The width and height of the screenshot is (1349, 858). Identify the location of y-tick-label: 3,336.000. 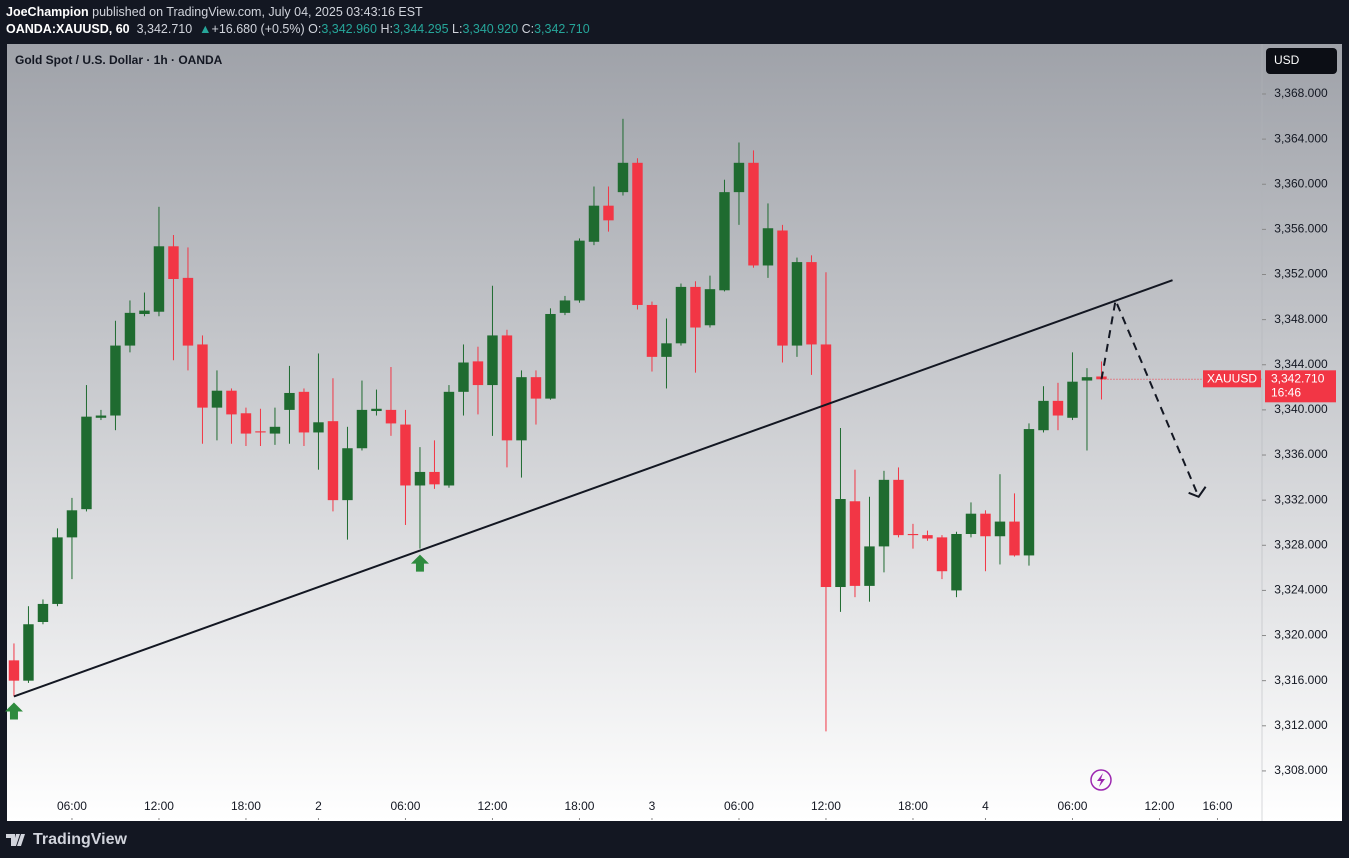
(1301, 454).